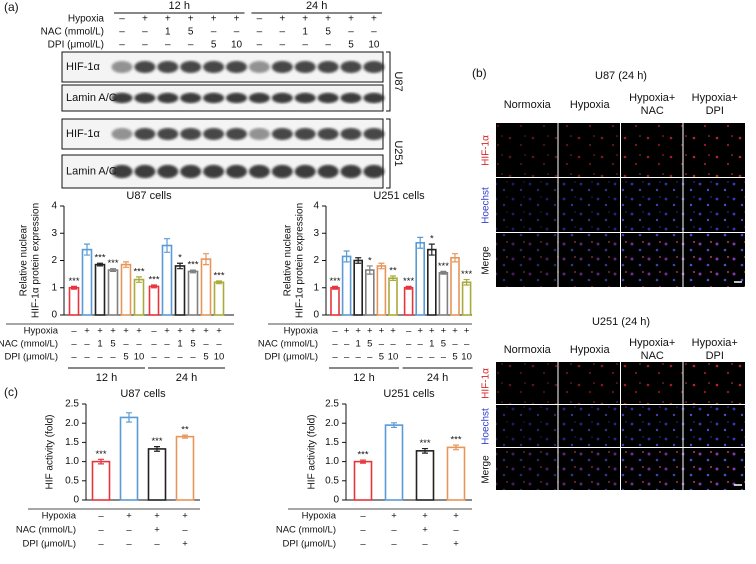 This screenshot has height=564, width=756. I want to click on y-tick-label: 4, so click(54, 206).